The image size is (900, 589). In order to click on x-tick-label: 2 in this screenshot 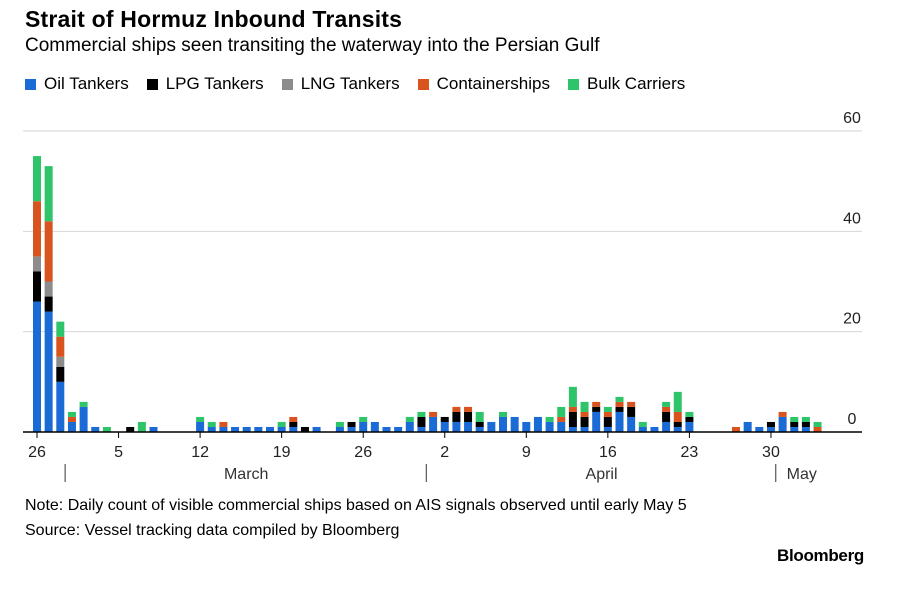, I will do `click(444, 452)`.